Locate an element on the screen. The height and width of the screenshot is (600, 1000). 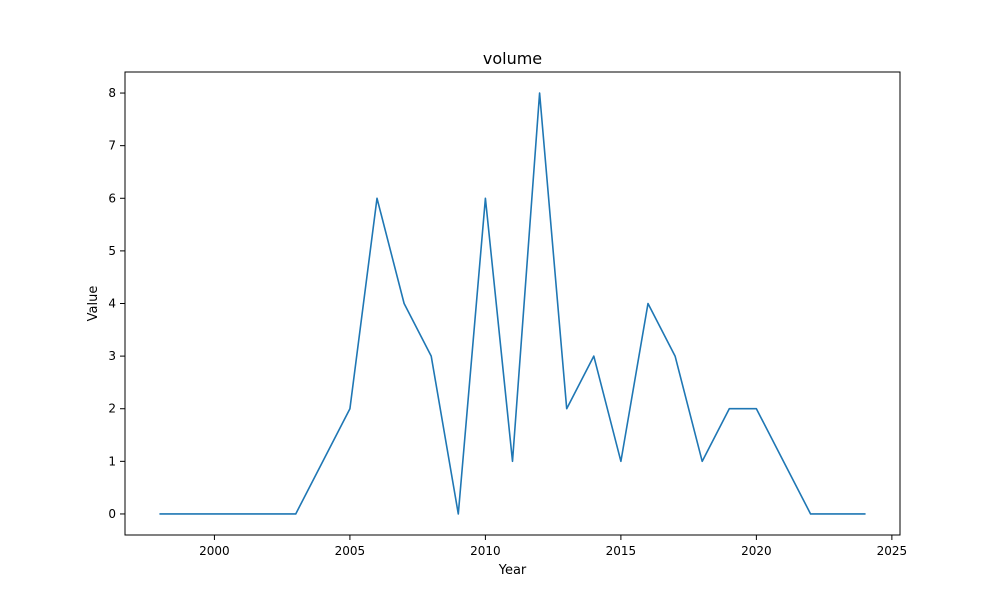
y-axis-label: Value is located at coordinates (93, 304).